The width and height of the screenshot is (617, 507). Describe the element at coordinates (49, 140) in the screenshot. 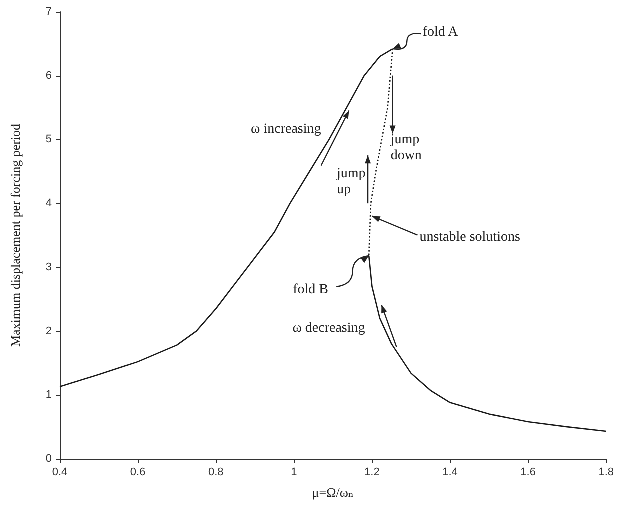

I see `y-tick-label: 5` at that location.